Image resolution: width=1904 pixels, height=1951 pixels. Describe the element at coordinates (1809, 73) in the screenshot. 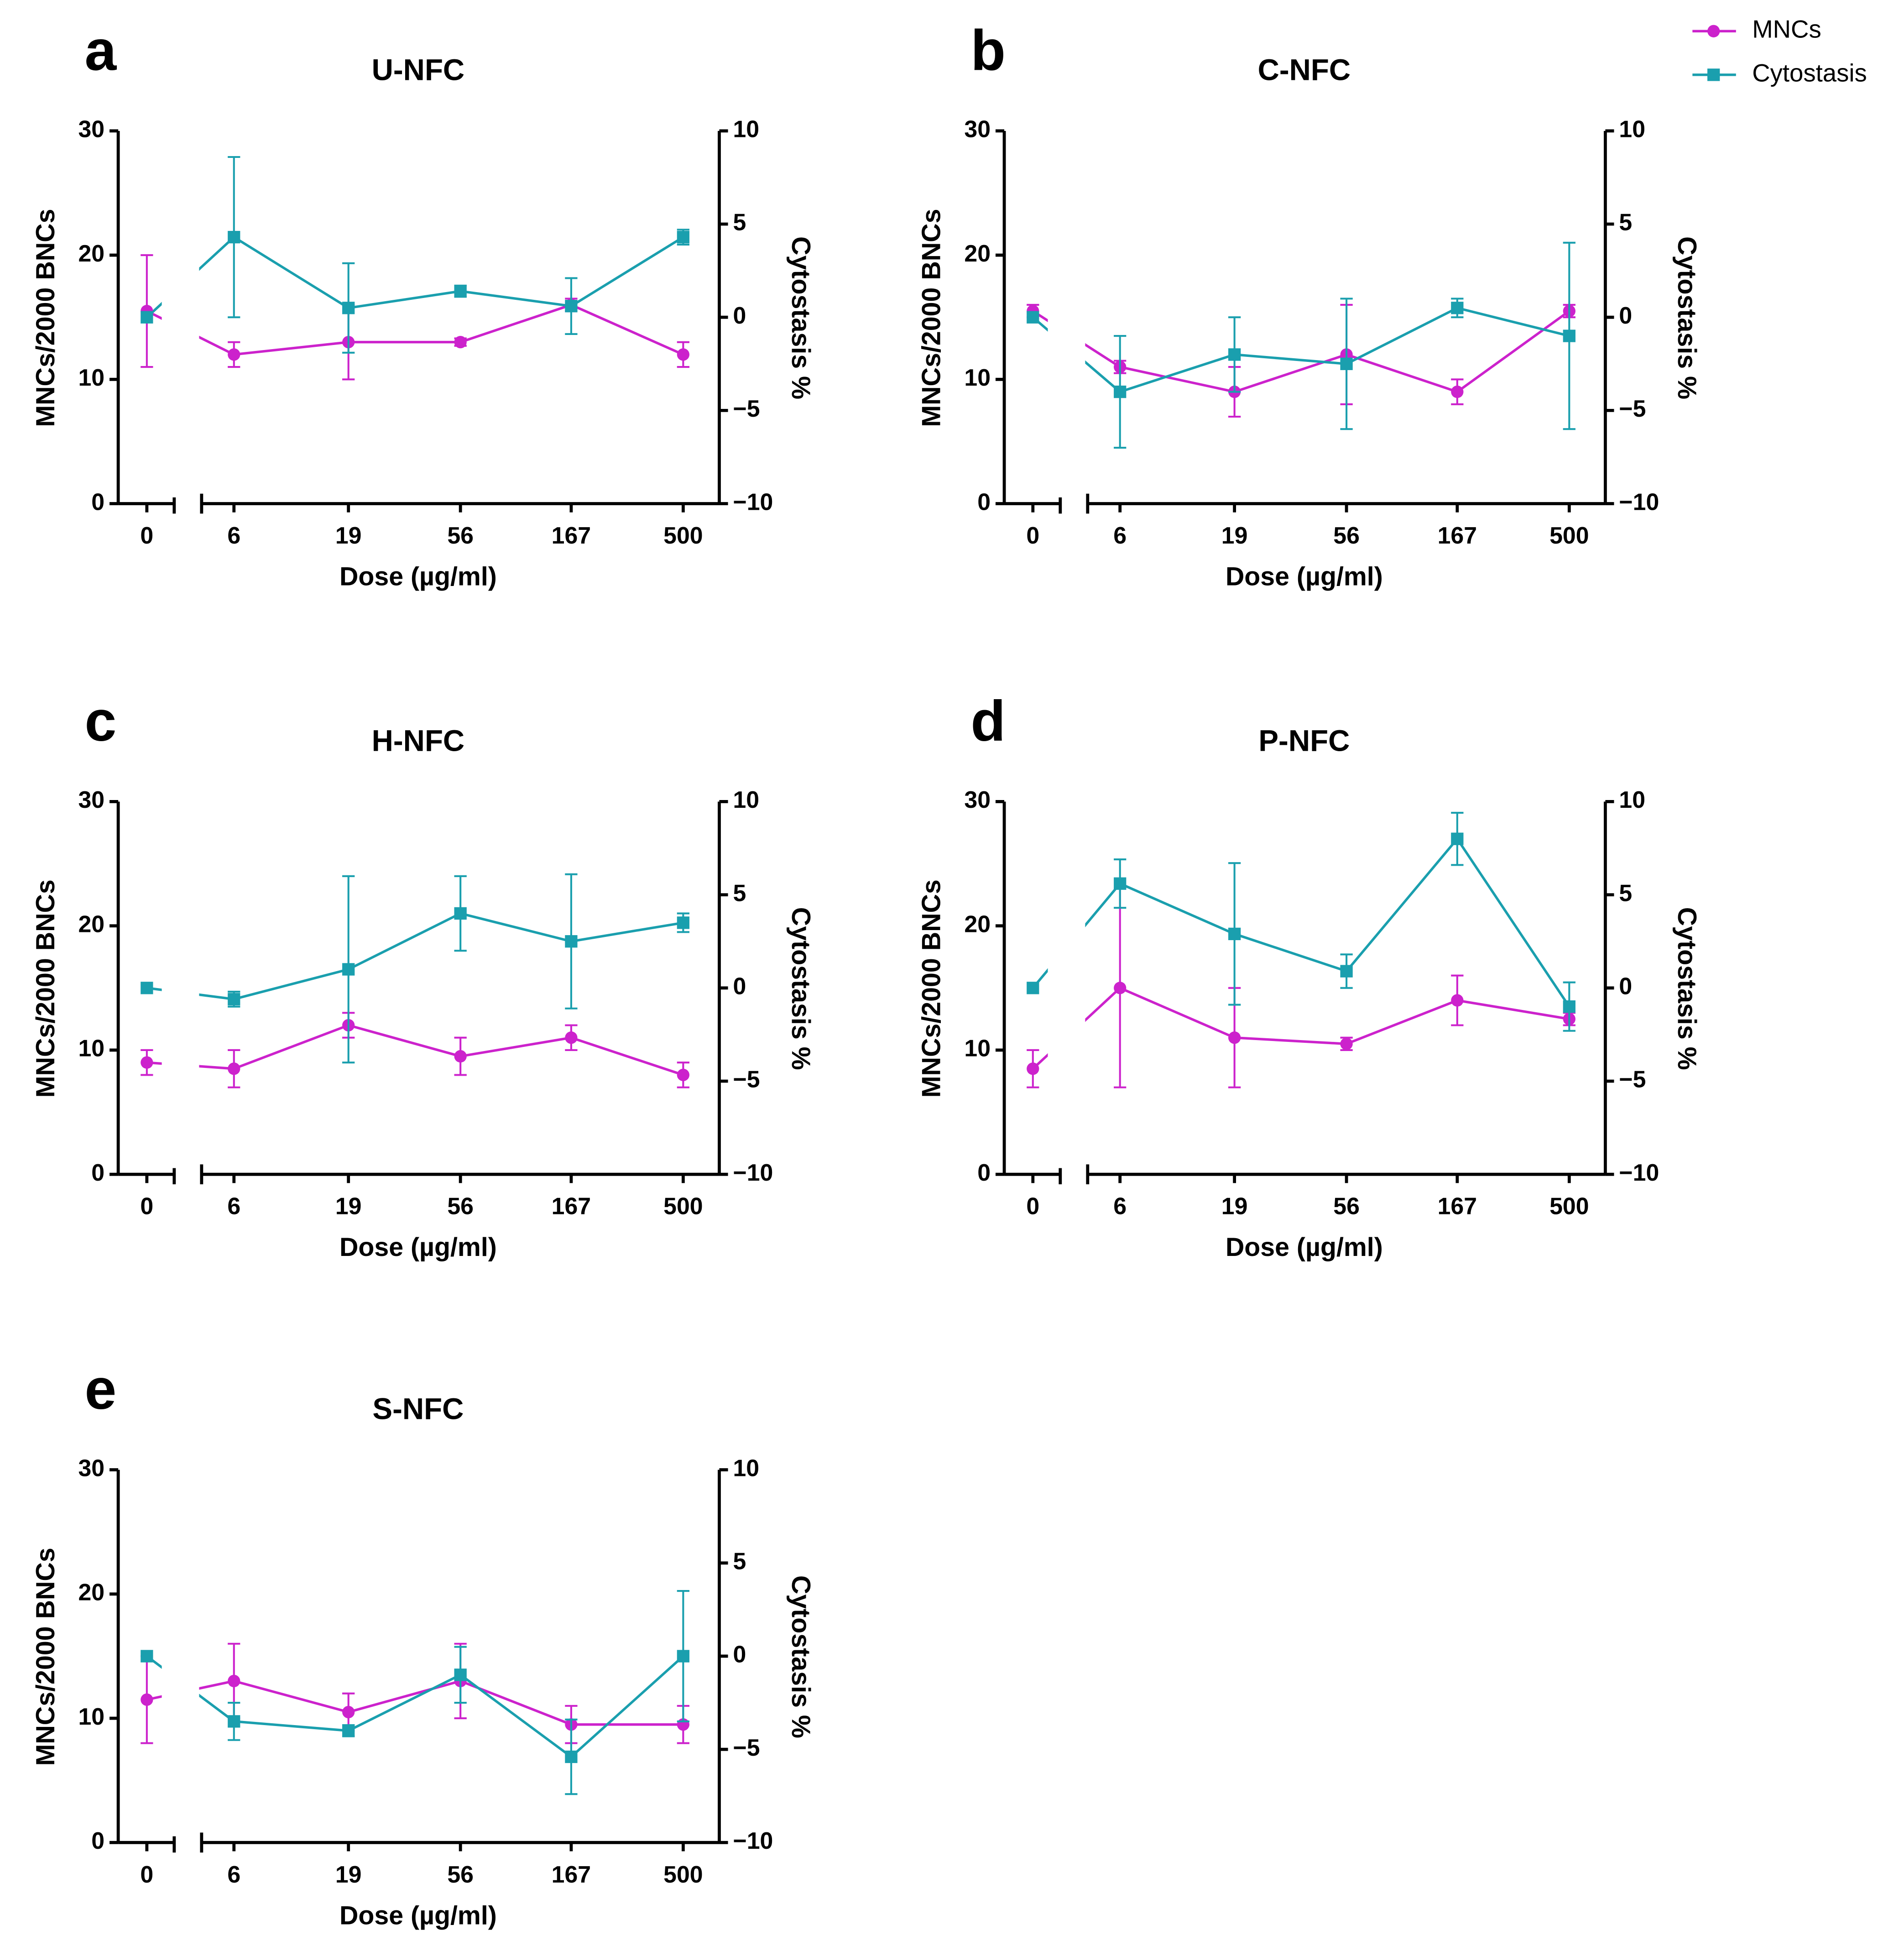

I see `legend-label: Cytostasis` at that location.